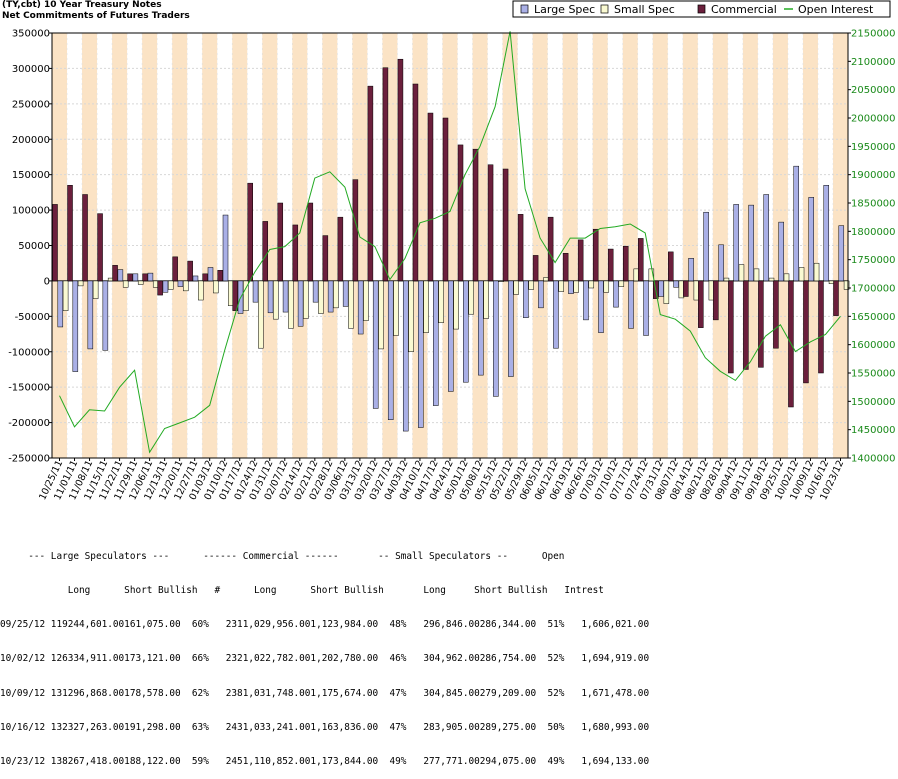 This screenshot has width=898, height=779. What do you see at coordinates (873, 119) in the screenshot?
I see `y-tick-label-right: 2000000` at bounding box center [873, 119].